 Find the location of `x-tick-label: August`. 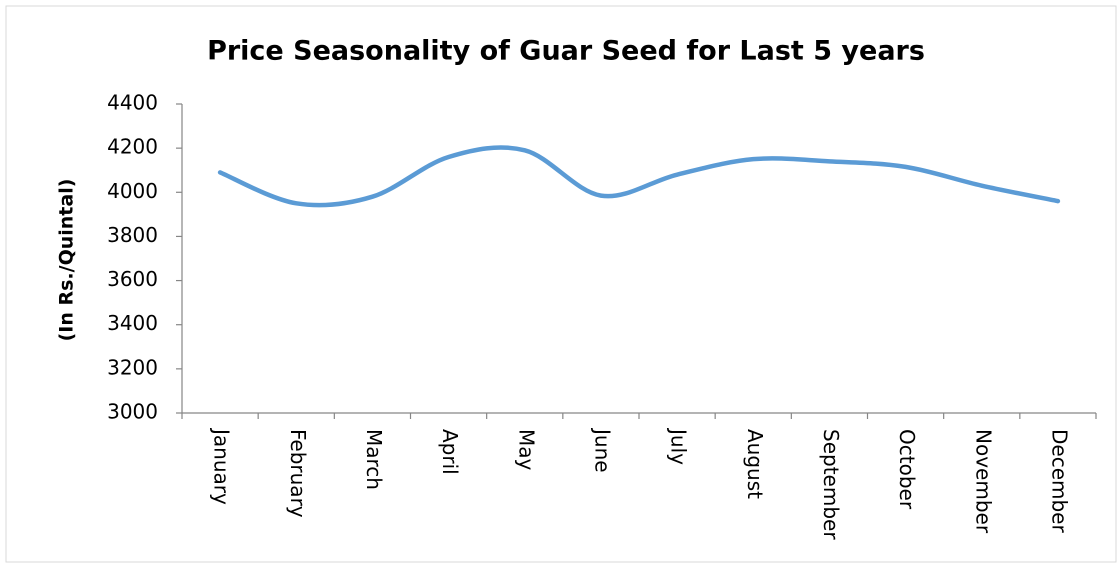

x-tick-label: August is located at coordinates (755, 464).